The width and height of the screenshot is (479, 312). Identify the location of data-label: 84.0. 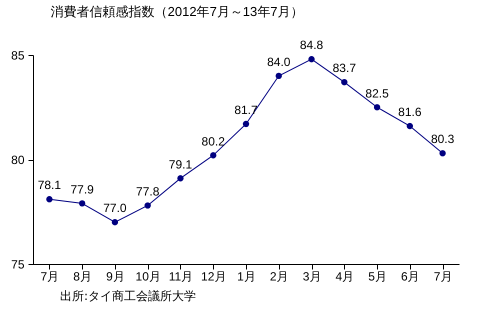
(279, 61).